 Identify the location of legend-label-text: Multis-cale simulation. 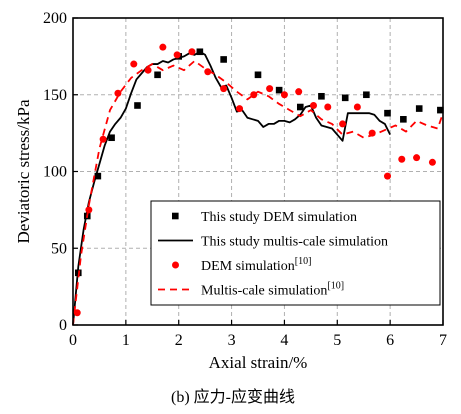
(264, 291).